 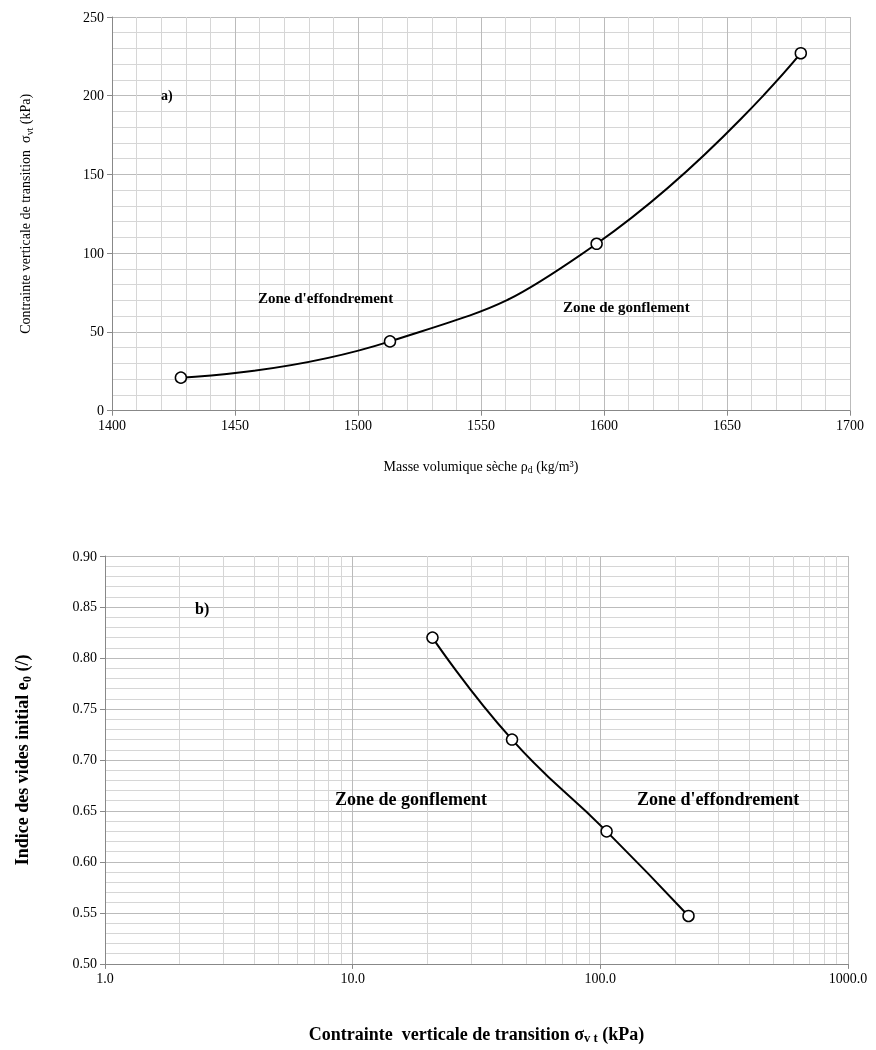 What do you see at coordinates (93, 96) in the screenshot?
I see `y-tick-label: 200` at bounding box center [93, 96].